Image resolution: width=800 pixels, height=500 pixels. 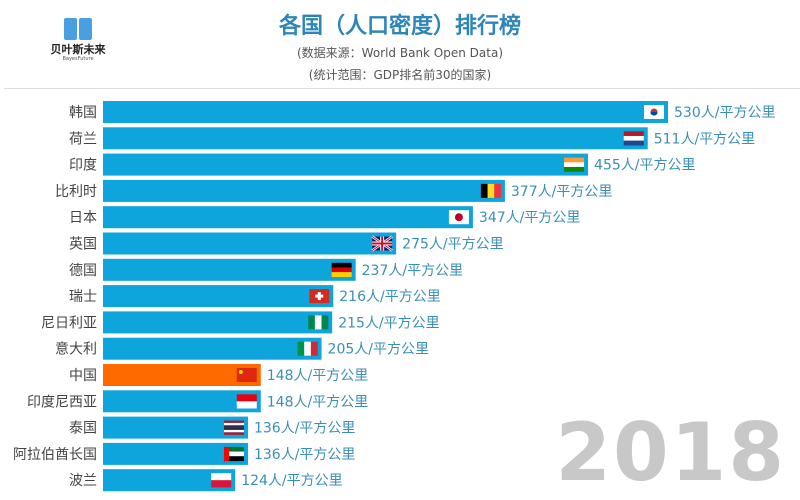 What do you see at coordinates (246, 401) in the screenshot?
I see `flag-id-icon` at bounding box center [246, 401].